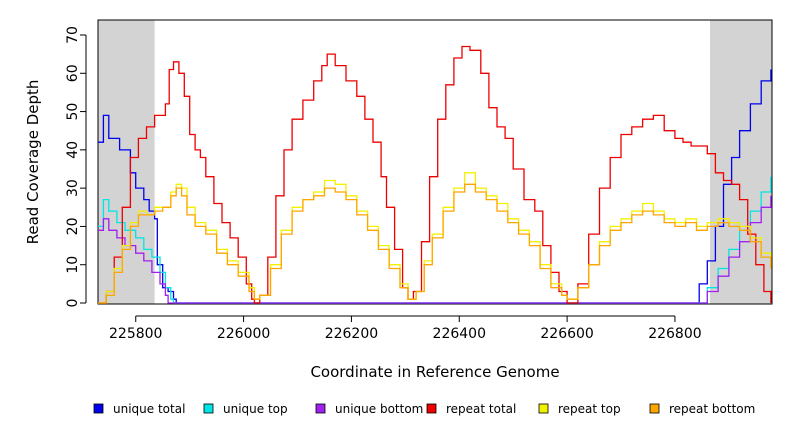 Image resolution: width=792 pixels, height=432 pixels. What do you see at coordinates (73, 265) in the screenshot?
I see `y-tick-label: 10` at bounding box center [73, 265].